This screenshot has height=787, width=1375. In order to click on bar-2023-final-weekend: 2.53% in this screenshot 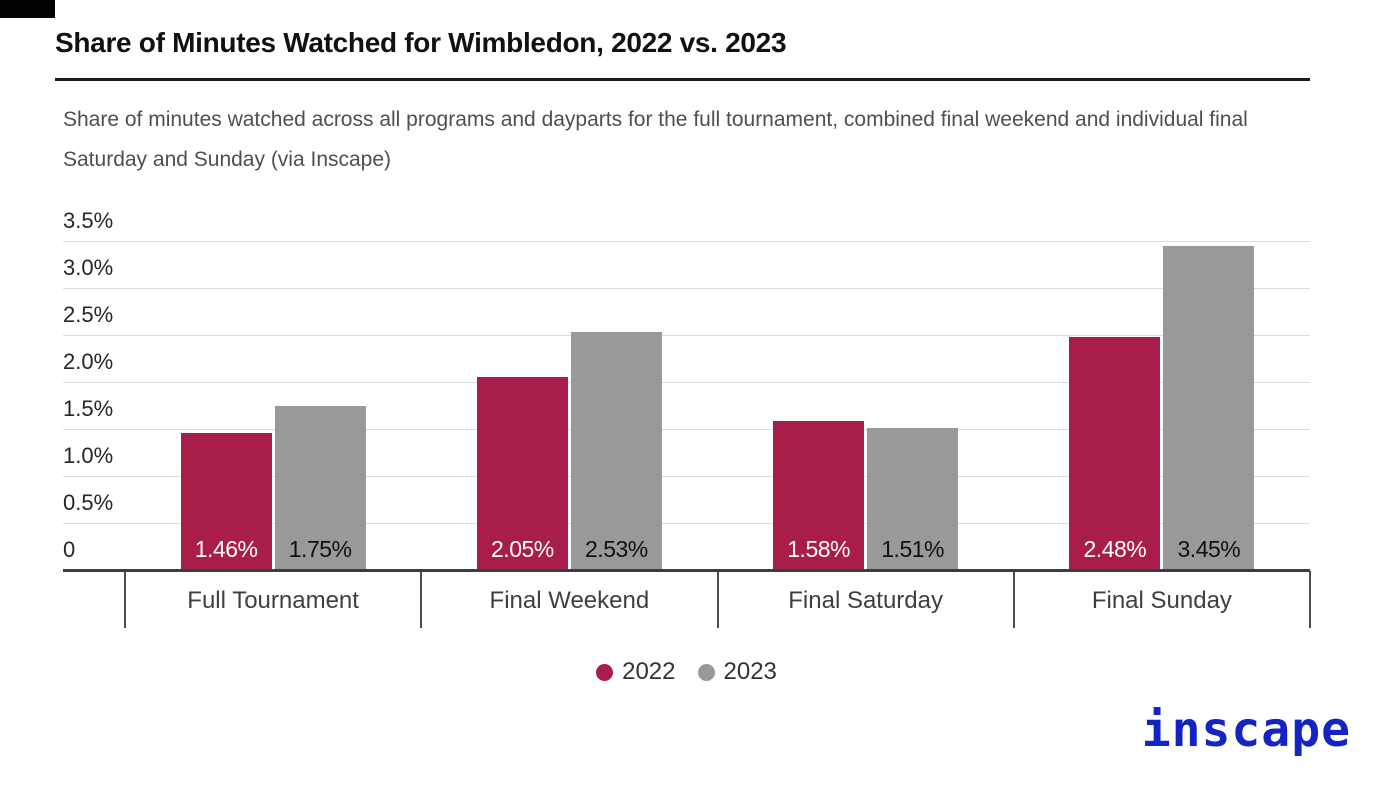, I will do `click(616, 451)`.